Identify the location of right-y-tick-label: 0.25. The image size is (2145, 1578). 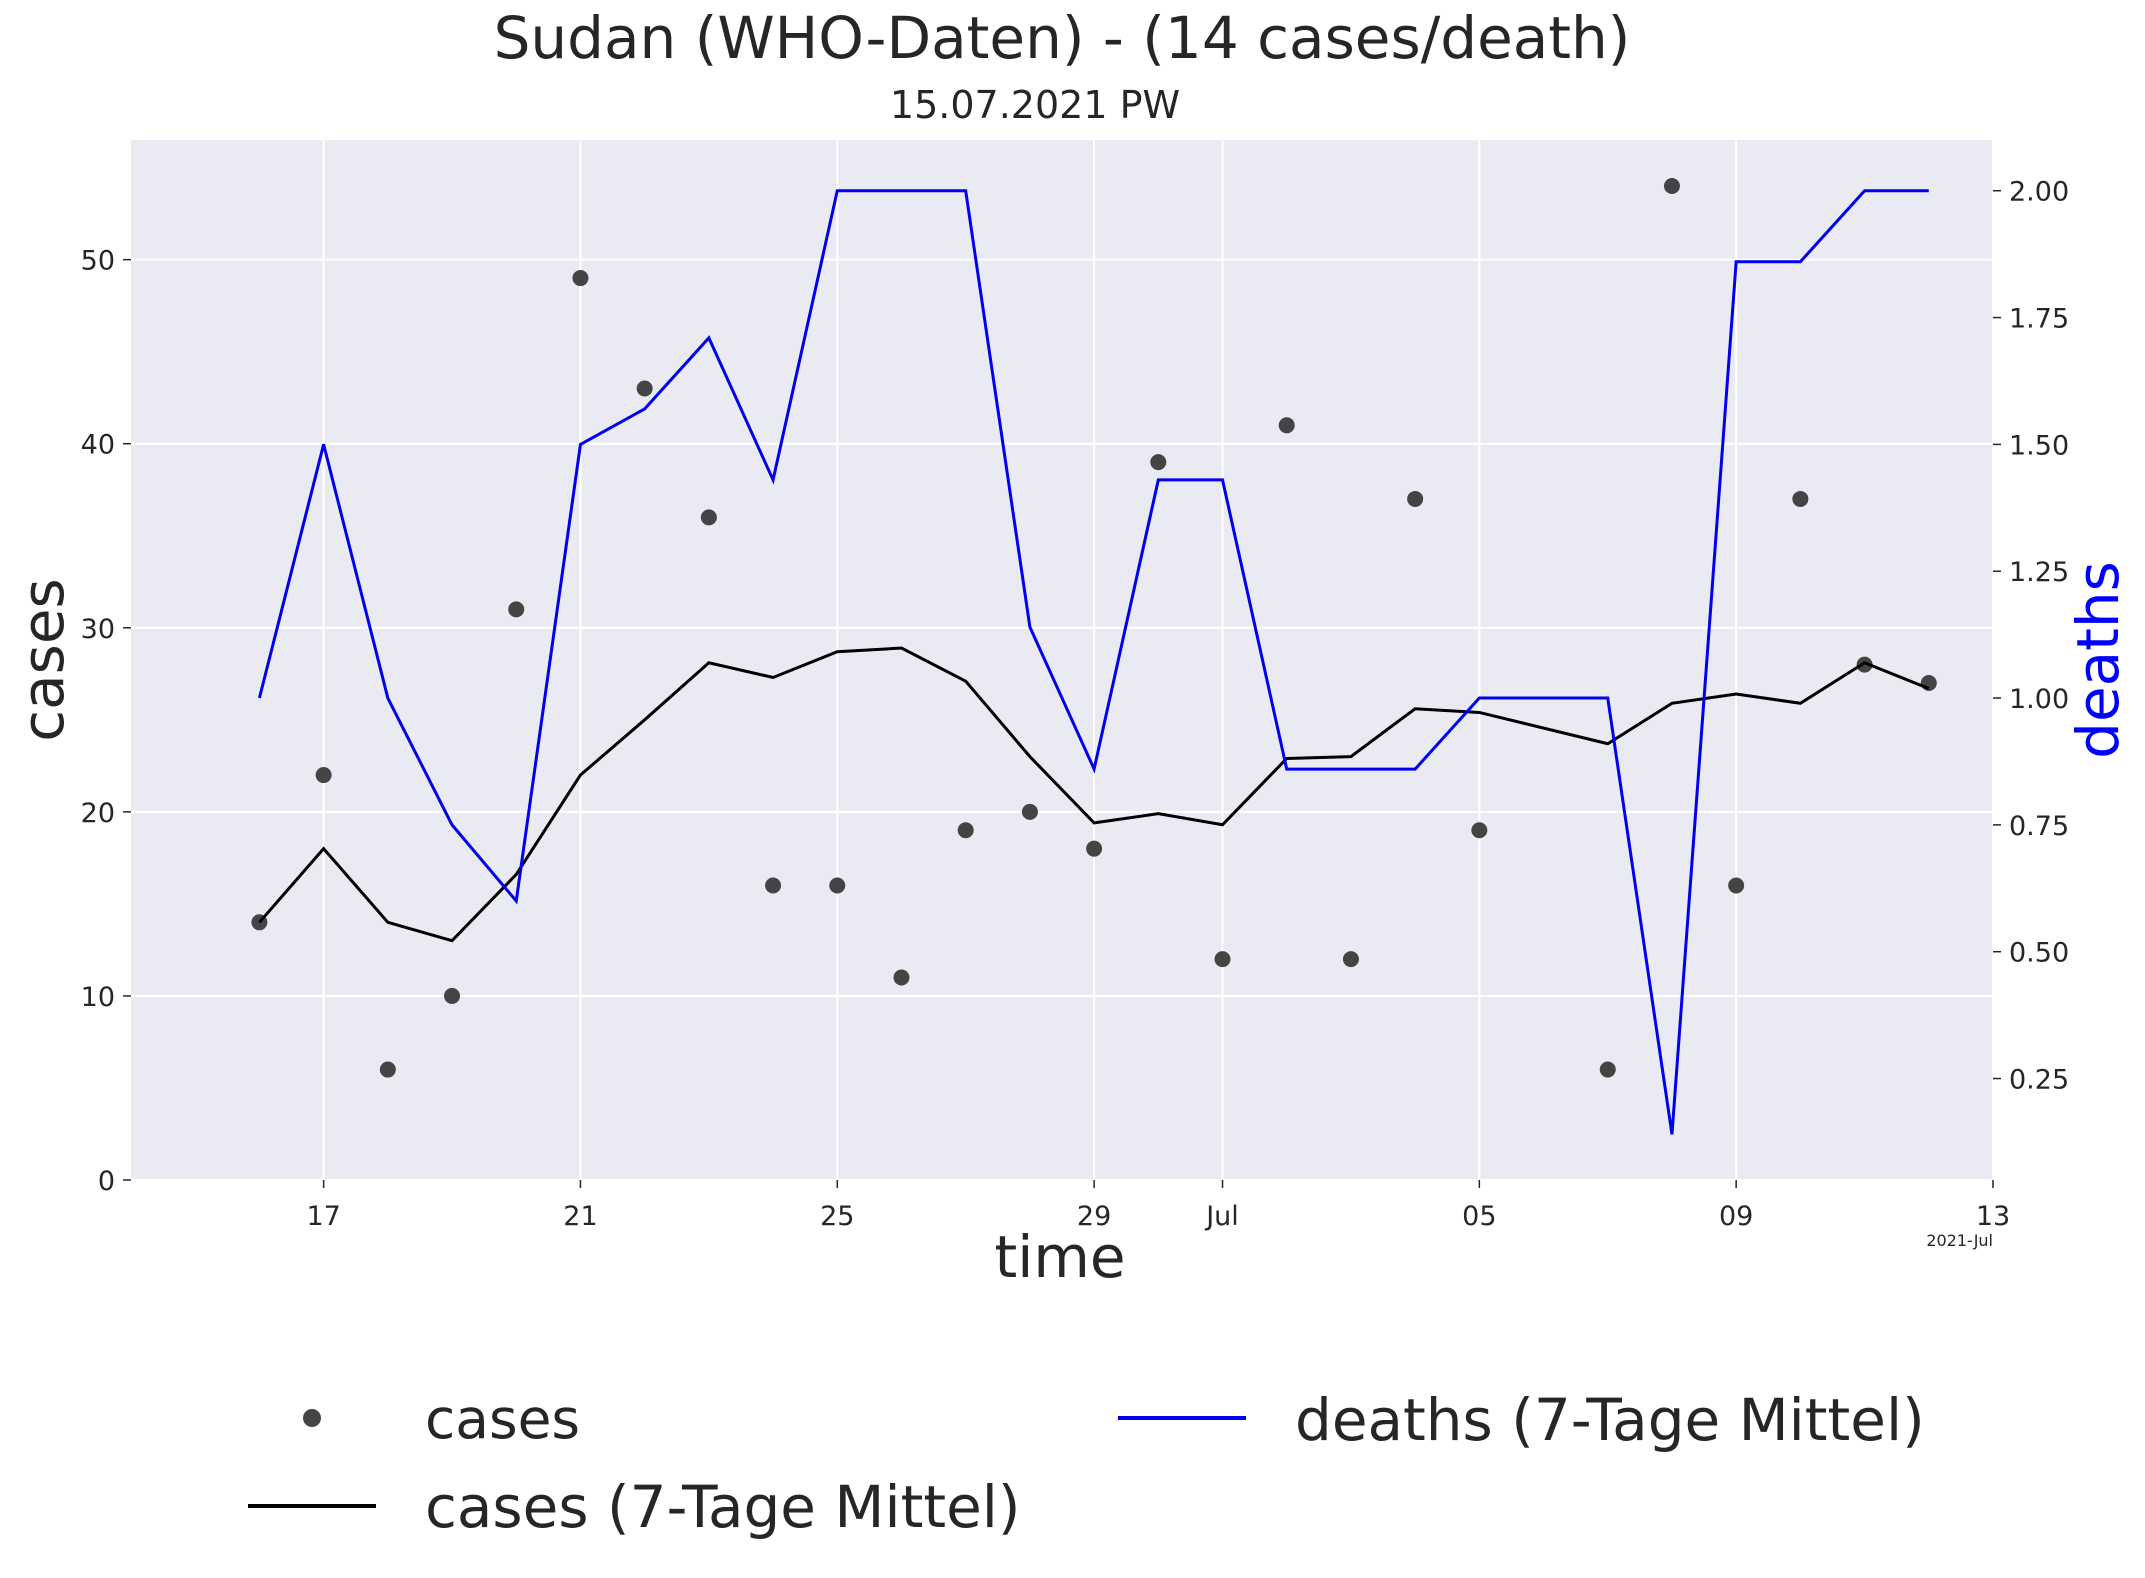
(2039, 1080).